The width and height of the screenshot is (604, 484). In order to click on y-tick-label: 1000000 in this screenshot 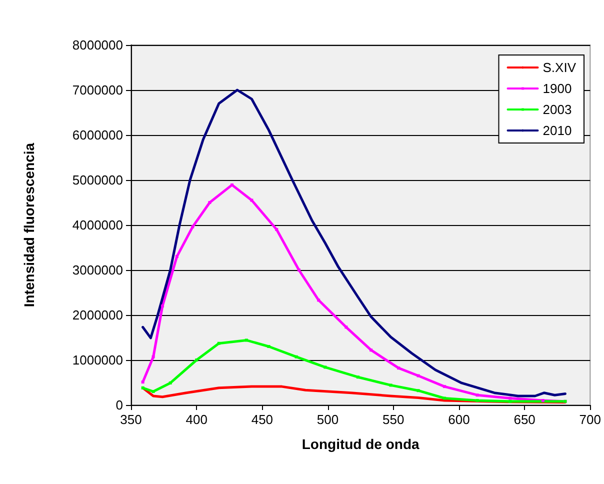, I will do `click(97, 360)`.